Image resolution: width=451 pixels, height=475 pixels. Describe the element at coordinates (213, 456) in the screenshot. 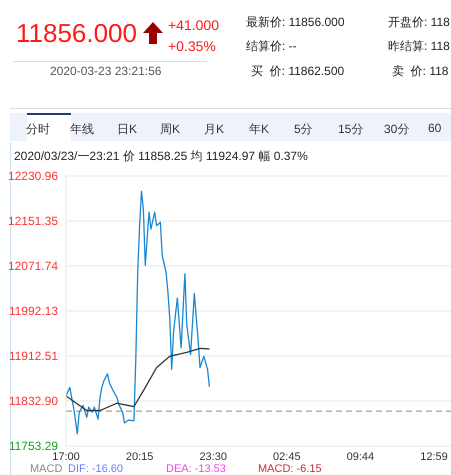

I see `x-tick-label: 23:30` at that location.